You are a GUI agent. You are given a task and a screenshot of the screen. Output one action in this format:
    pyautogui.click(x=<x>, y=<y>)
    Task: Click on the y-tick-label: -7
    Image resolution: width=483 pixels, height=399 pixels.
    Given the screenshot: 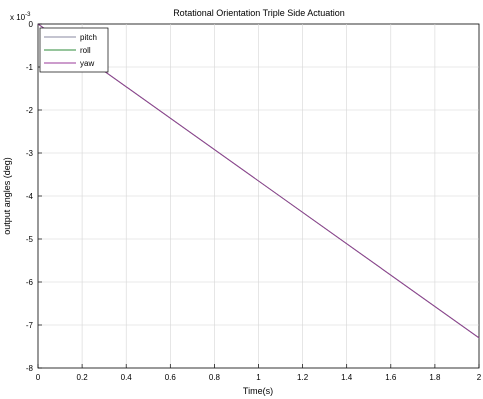 What is the action you would take?
    pyautogui.click(x=30, y=325)
    